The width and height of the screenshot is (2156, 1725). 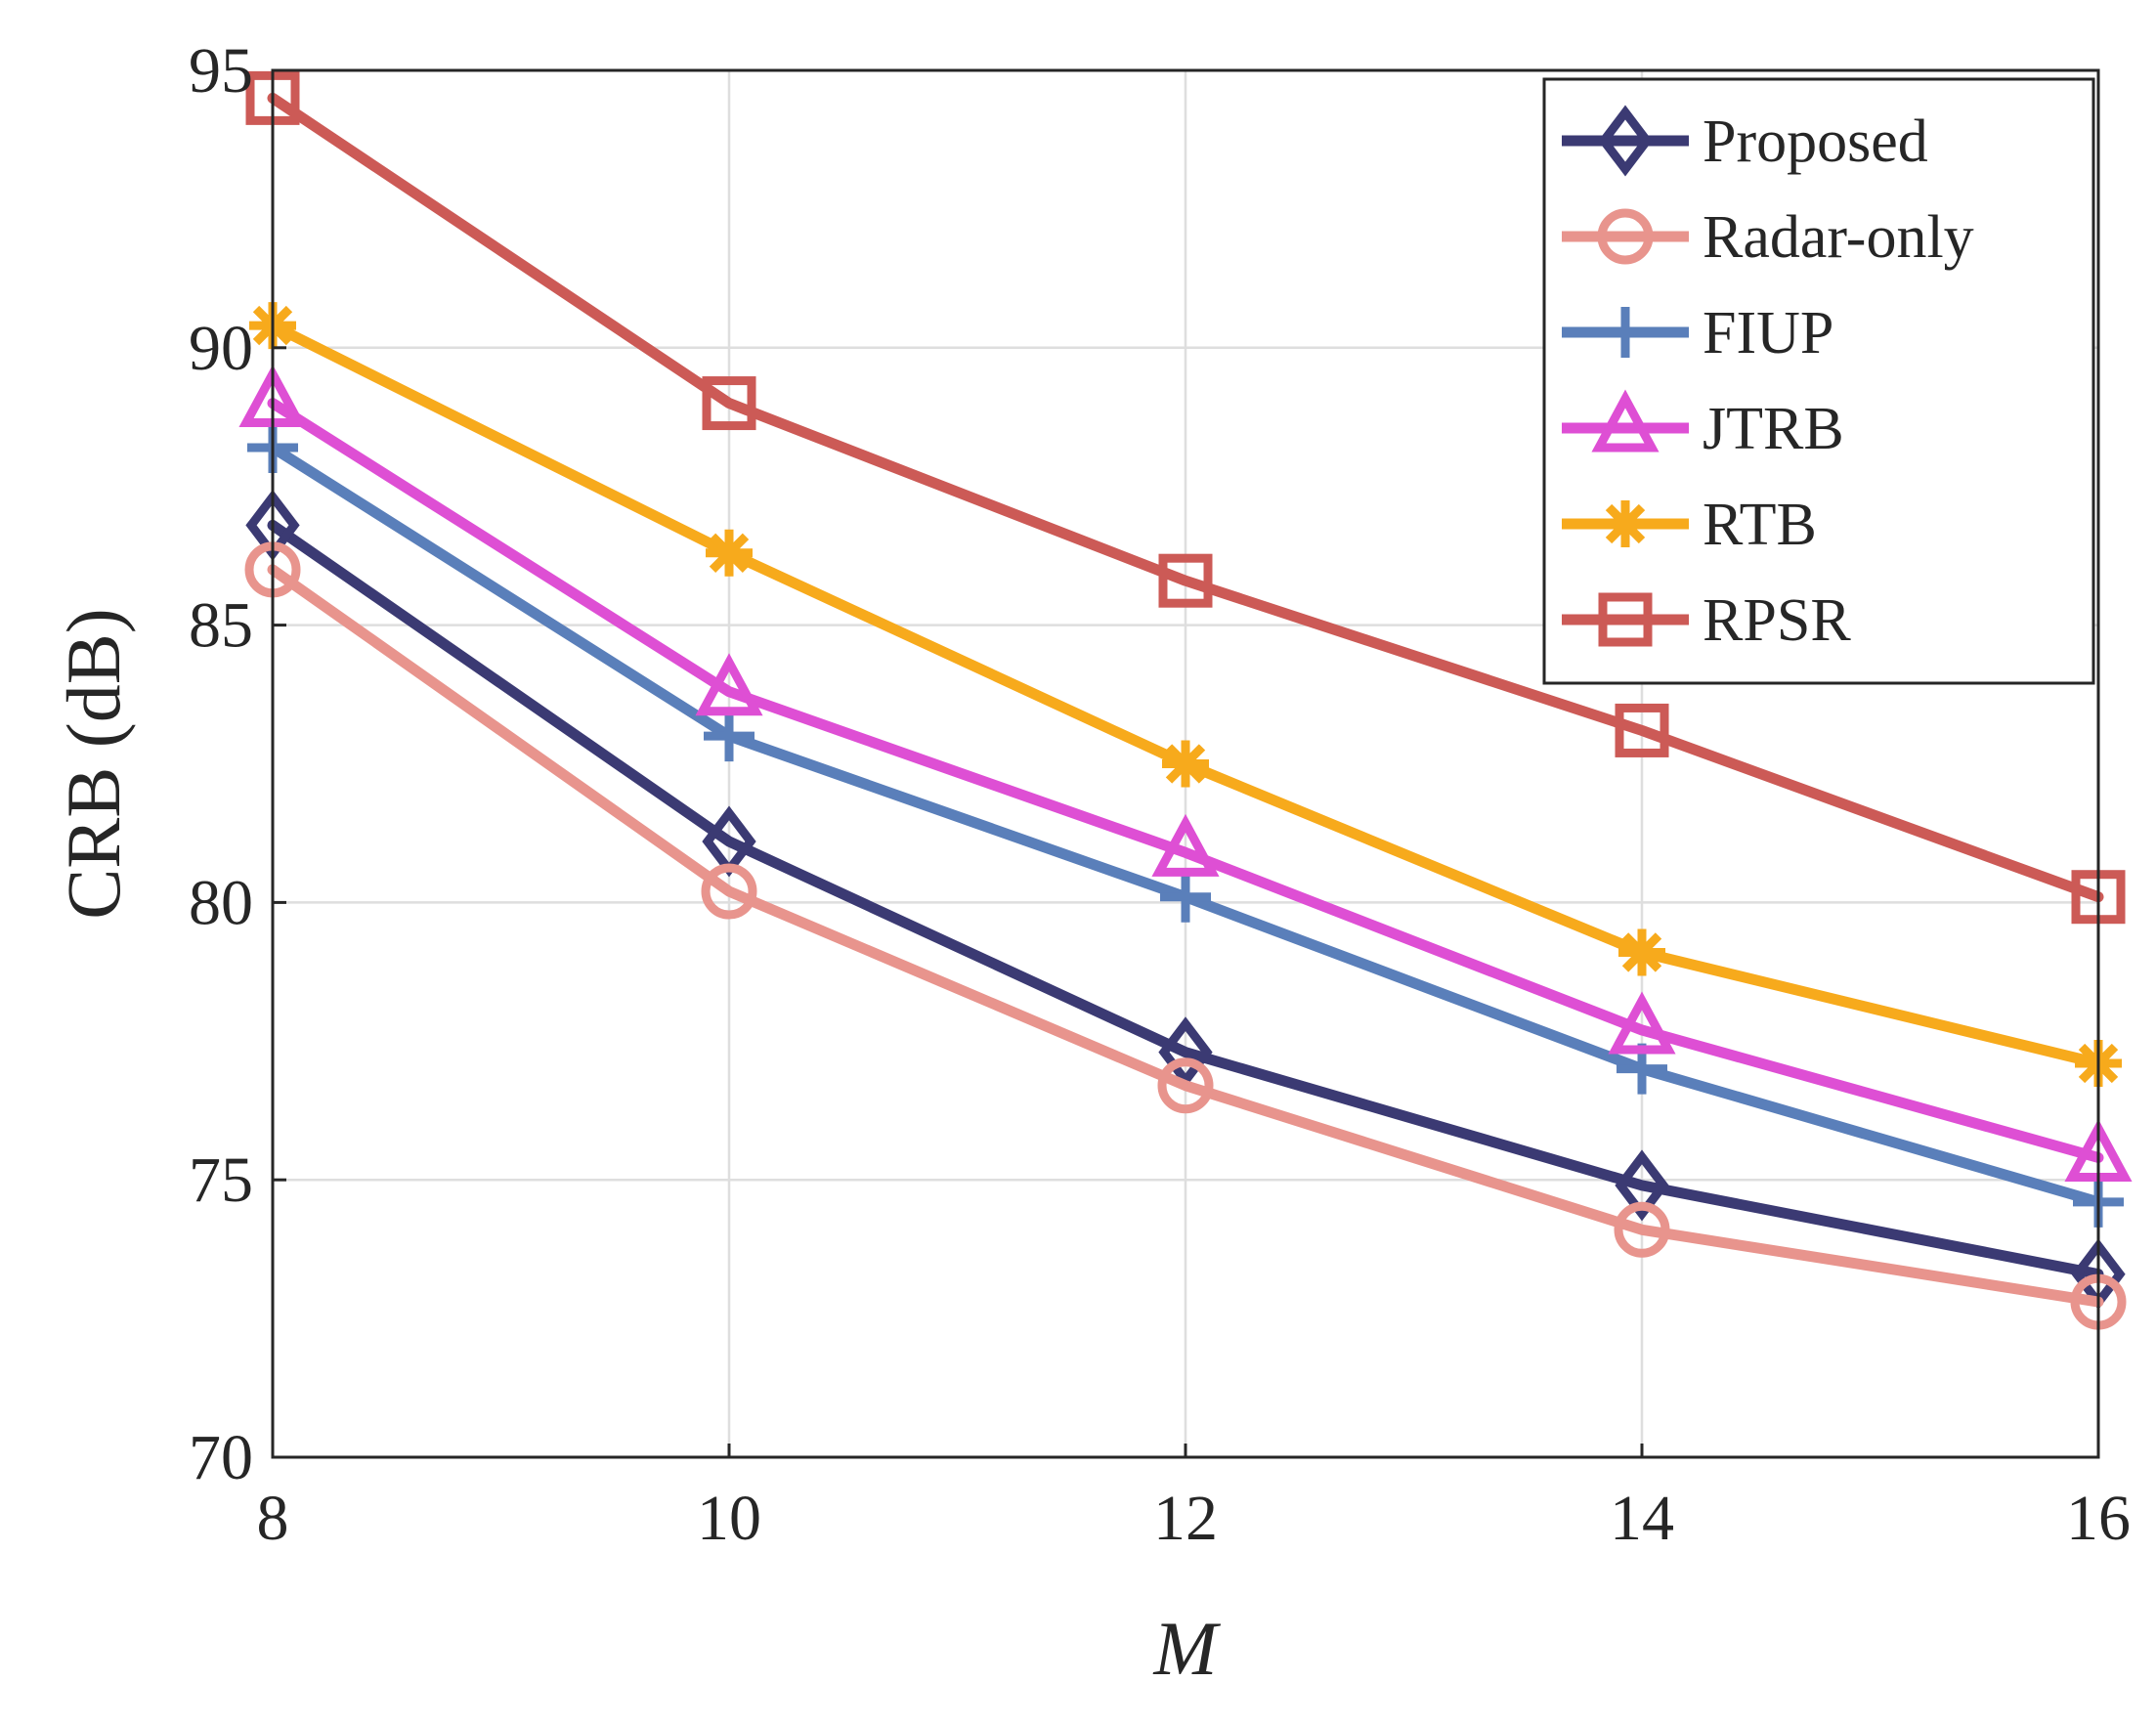 I want to click on x-tick-label: 10, so click(x=729, y=1518).